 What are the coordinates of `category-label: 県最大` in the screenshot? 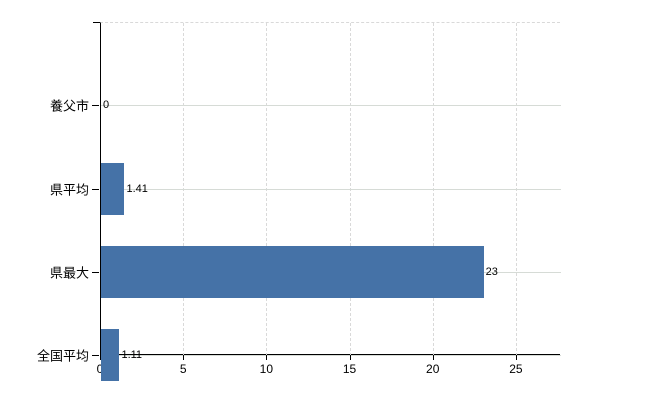 It's located at (69, 273).